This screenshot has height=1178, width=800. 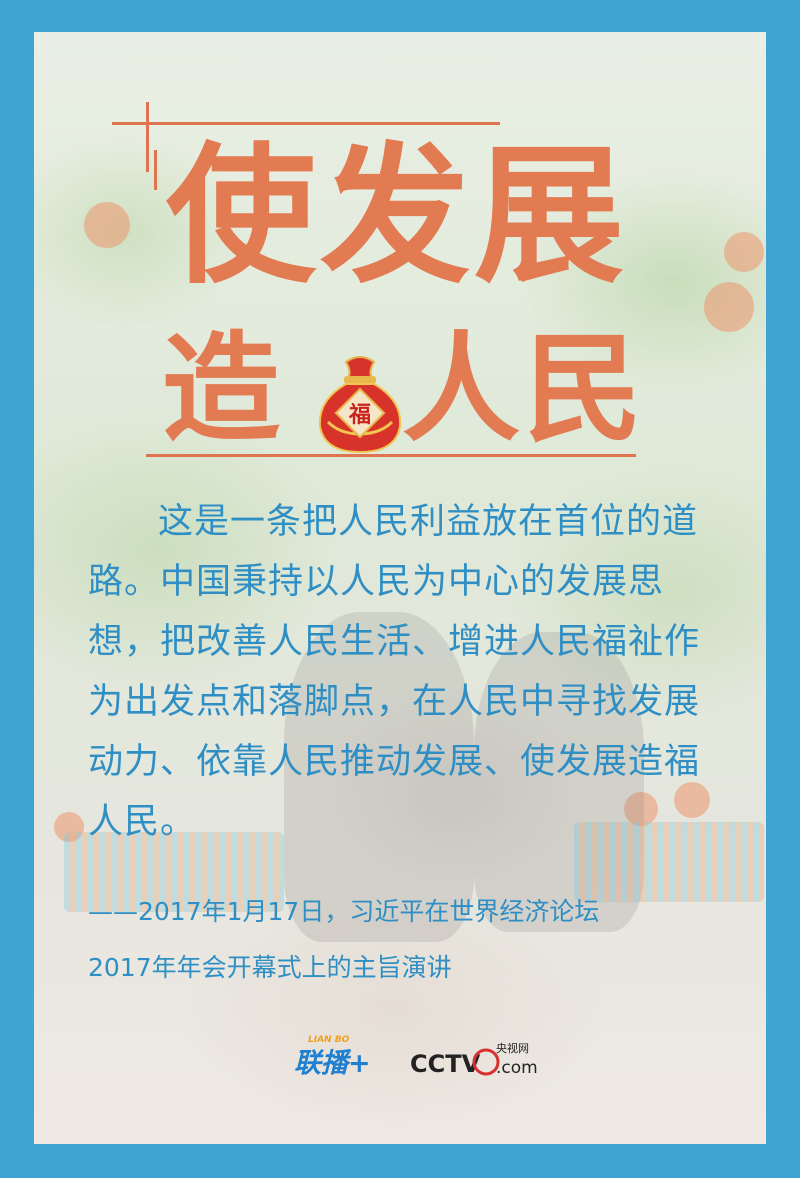 I want to click on lianbo-plus-logo: LIAN BO 联播+, so click(x=332, y=1057).